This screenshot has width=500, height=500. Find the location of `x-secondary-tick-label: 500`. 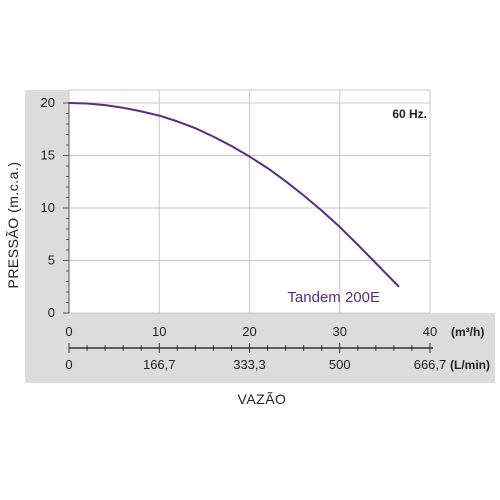

x-secondary-tick-label: 500 is located at coordinates (340, 364).